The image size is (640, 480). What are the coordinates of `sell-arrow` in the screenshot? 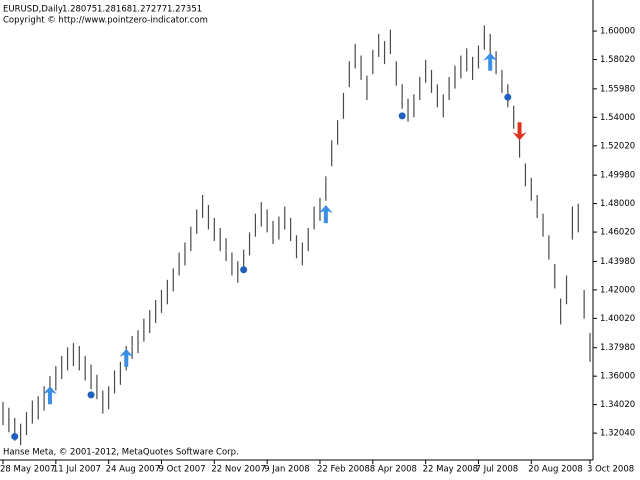 It's located at (519, 131).